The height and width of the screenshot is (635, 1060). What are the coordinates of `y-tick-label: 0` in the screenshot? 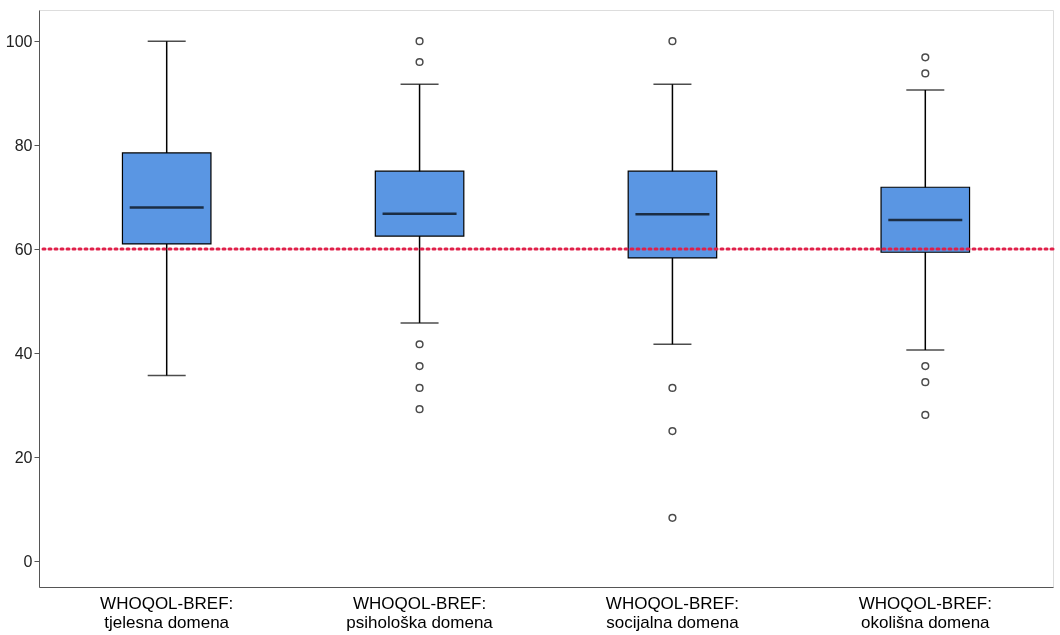 It's located at (28, 561).